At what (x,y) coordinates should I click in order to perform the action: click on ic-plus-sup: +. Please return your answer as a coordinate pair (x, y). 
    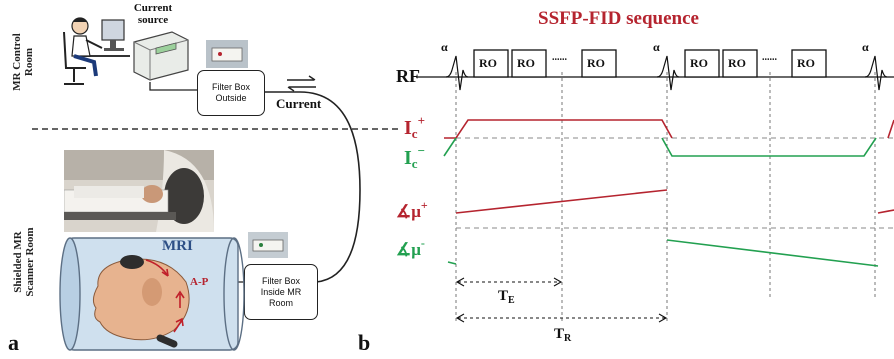
    Looking at the image, I should click on (421, 120).